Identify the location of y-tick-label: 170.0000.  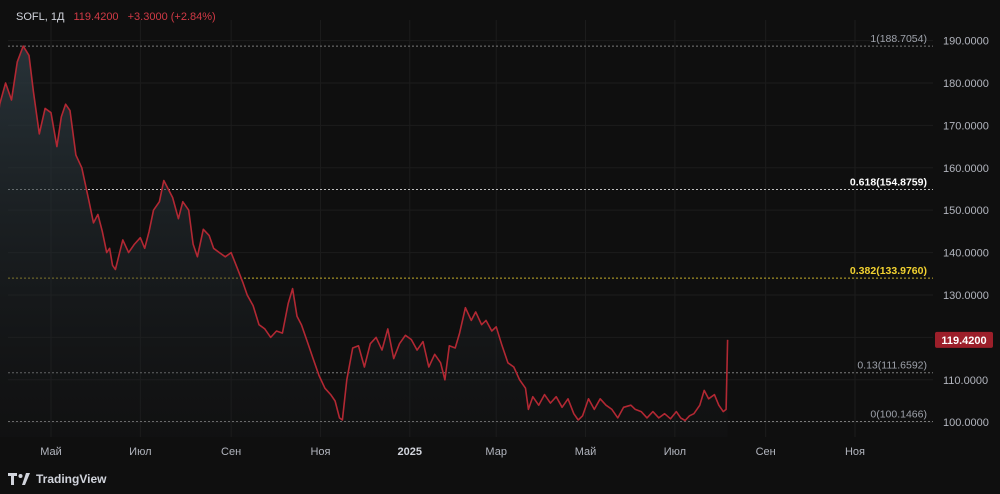
(966, 126).